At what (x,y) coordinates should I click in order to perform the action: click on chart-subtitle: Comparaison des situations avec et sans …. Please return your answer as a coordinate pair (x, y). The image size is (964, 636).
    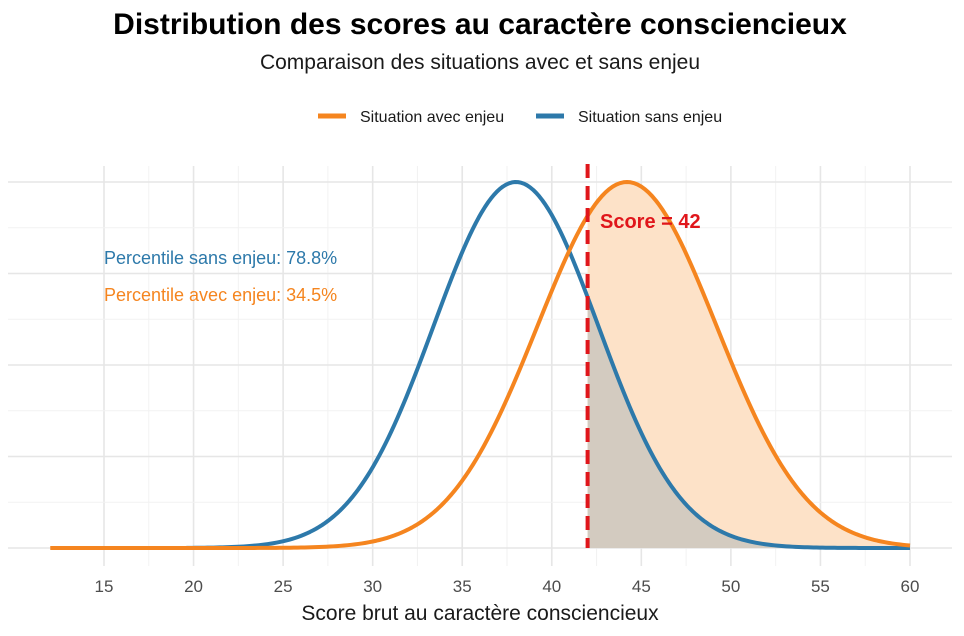
    Looking at the image, I should click on (480, 62).